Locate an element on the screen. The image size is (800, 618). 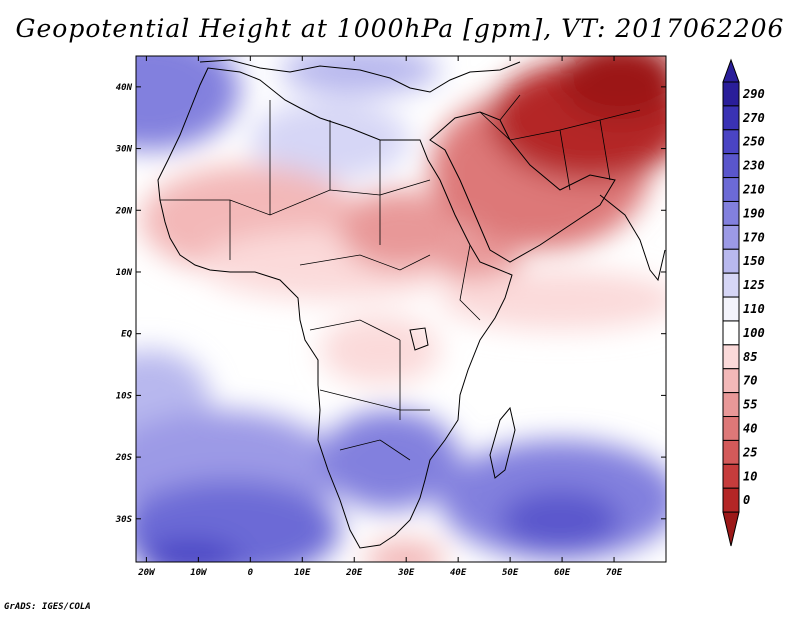
grads-credit: GrADS: IGES/COLA is located at coordinates (47, 607).